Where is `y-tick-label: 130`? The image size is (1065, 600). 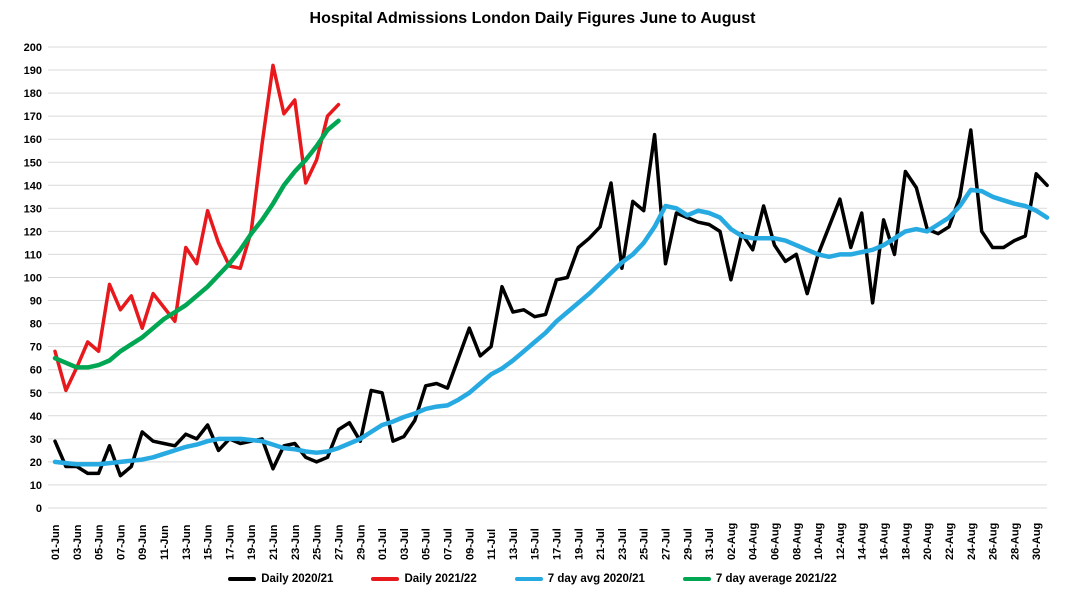 y-tick-label: 130 is located at coordinates (33, 209).